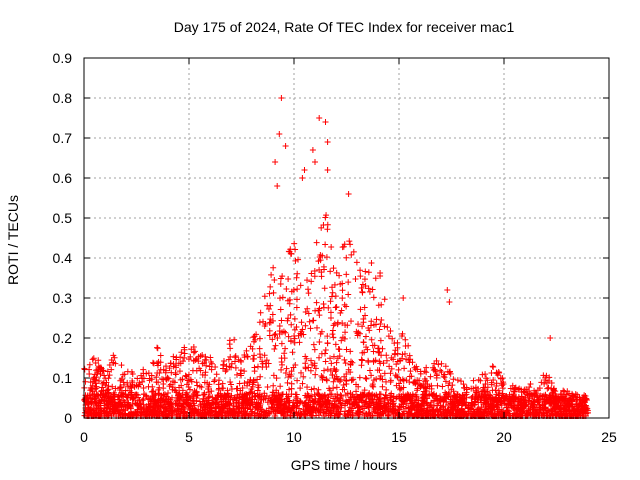 The height and width of the screenshot is (480, 640). Describe the element at coordinates (449, 302) in the screenshot. I see `outlier-point` at that location.